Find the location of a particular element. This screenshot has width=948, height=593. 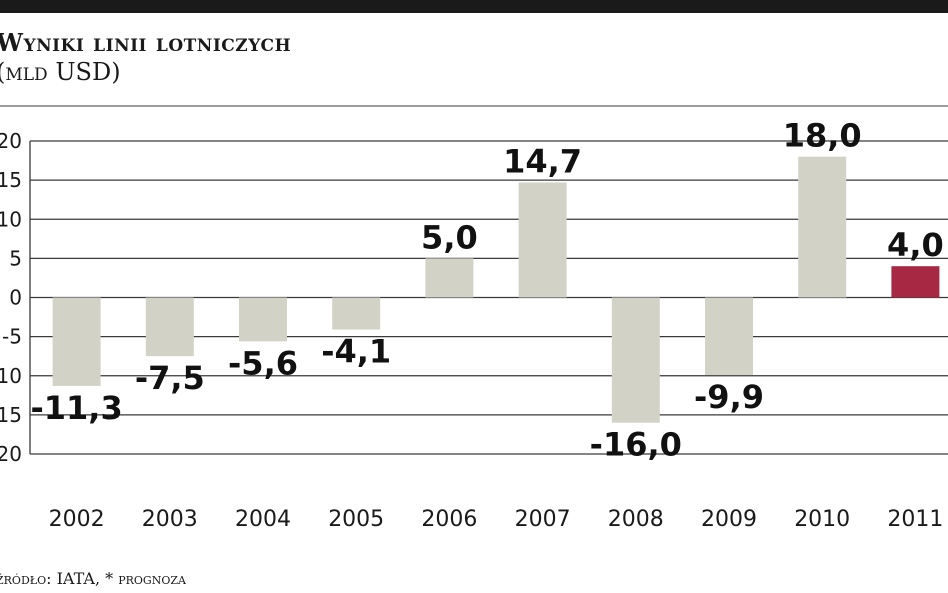

x-tick-label: 2007 is located at coordinates (543, 519).